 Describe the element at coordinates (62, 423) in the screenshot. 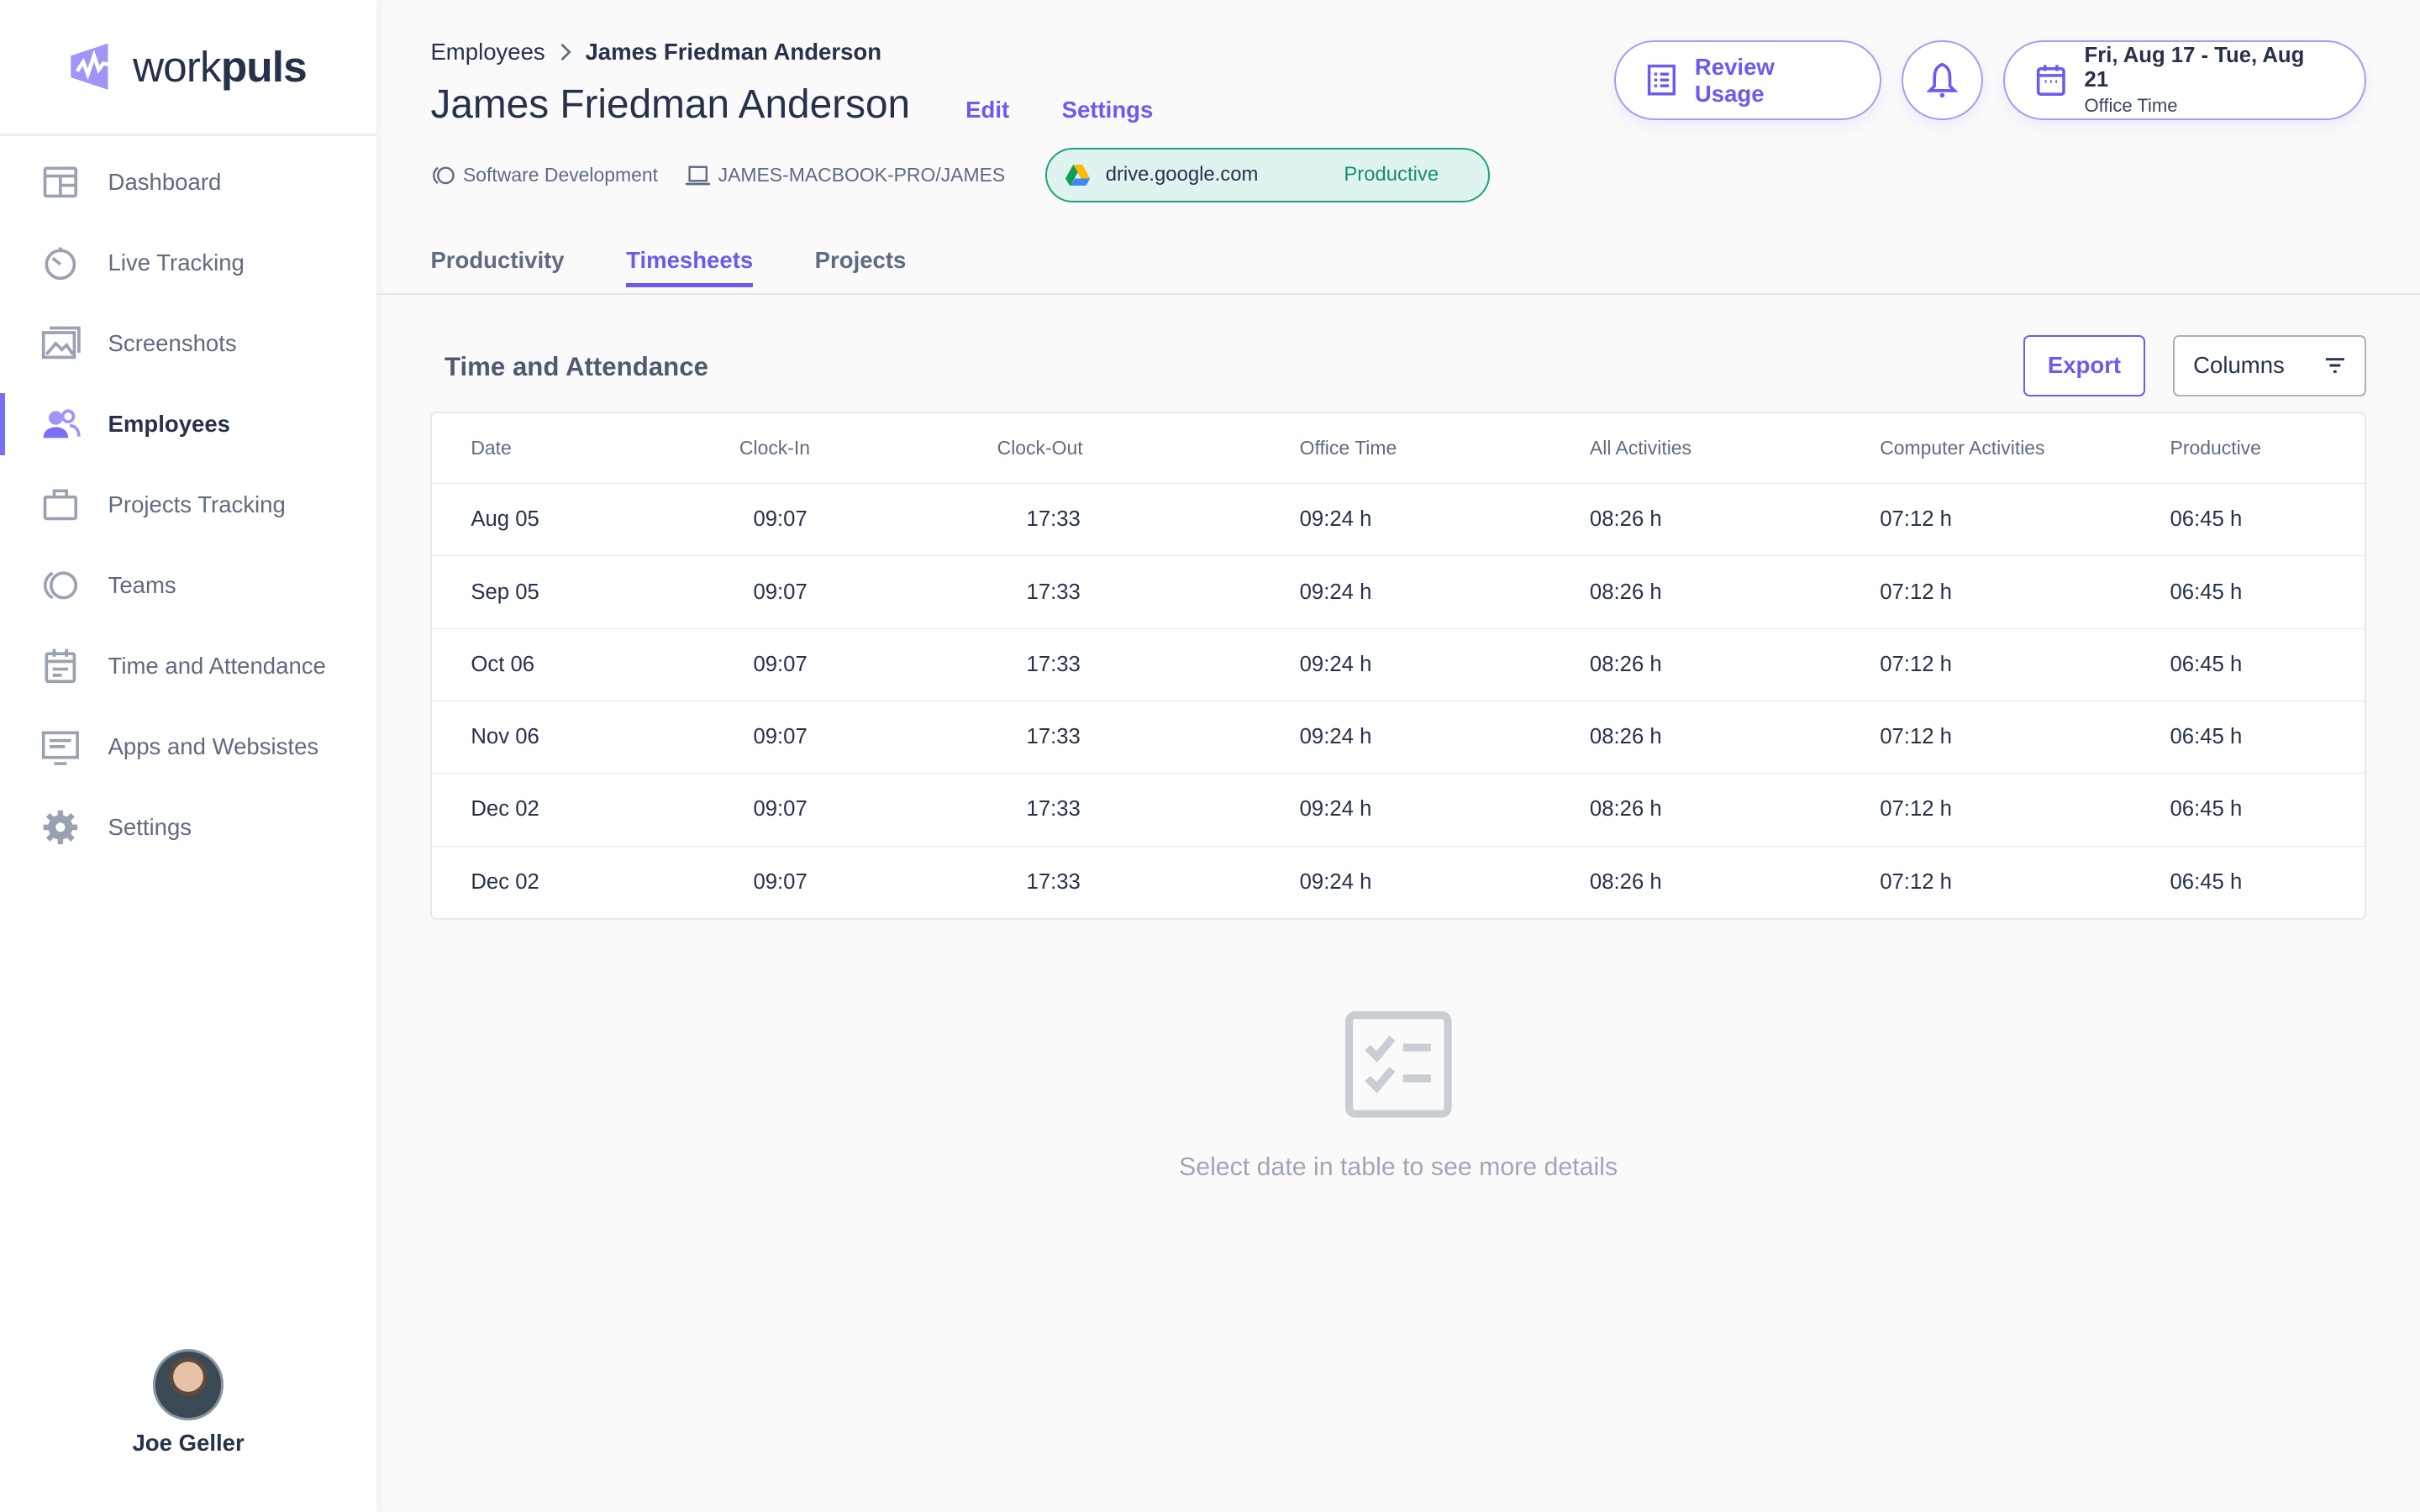

I see `users-icon` at that location.